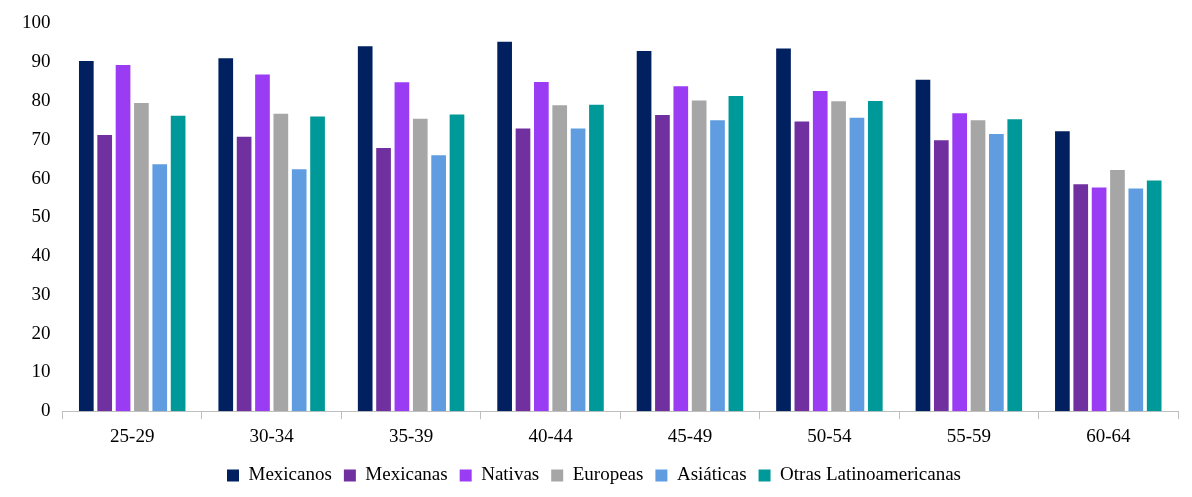 The height and width of the screenshot is (497, 1192). What do you see at coordinates (870, 474) in the screenshot?
I see `legend-label: Otras Latinoamericanas` at bounding box center [870, 474].